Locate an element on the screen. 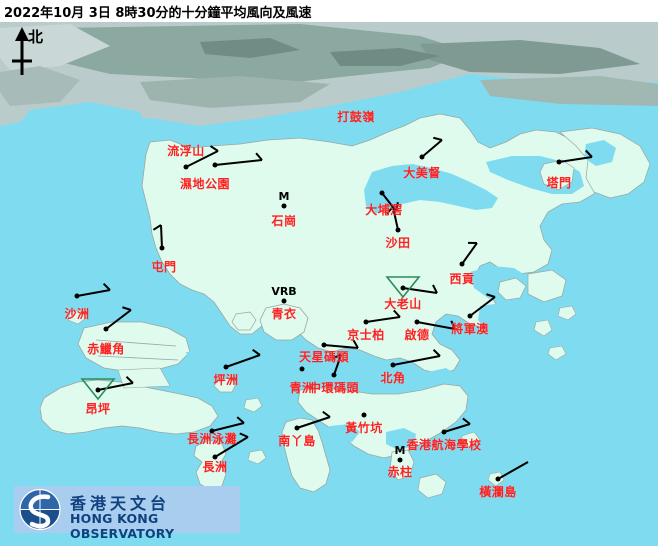  sha-chau-island is located at coordinates (77, 317).